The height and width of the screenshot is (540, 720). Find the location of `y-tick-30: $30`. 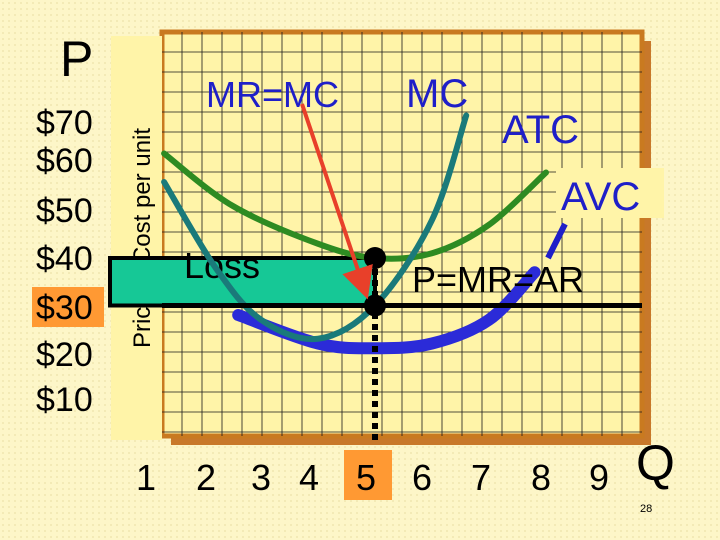

y-tick-30: $30 is located at coordinates (64, 308).